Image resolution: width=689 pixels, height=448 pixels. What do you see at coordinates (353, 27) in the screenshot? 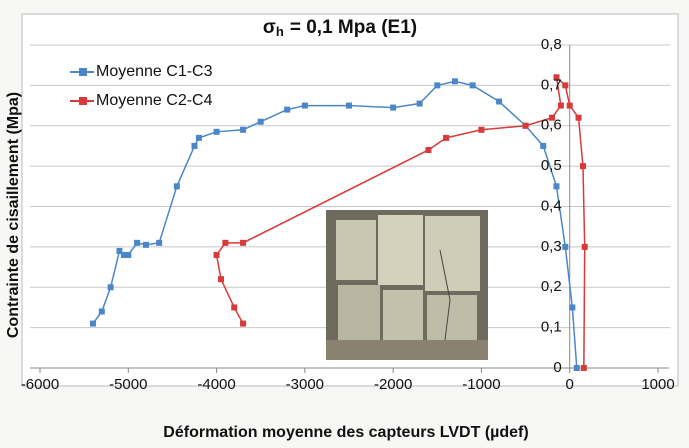
I see `title-text: = 0,1 Mpa (E1)` at bounding box center [353, 27].